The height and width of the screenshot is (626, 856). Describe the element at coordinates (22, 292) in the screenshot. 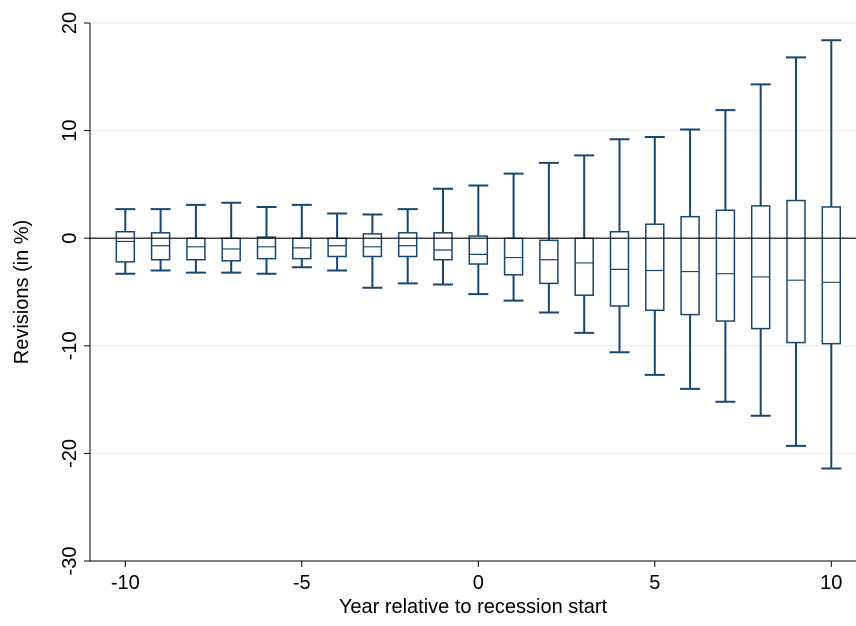

I see `y-axis-label: Revisions (in %)` at that location.